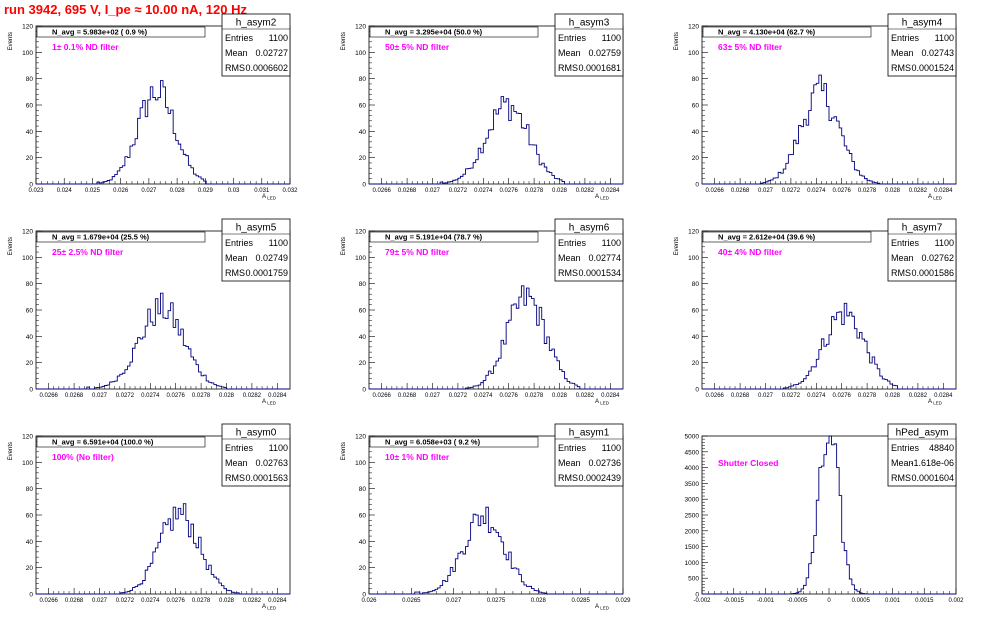 The height and width of the screenshot is (622, 996). I want to click on stats-value: 0.0002439, so click(599, 478).